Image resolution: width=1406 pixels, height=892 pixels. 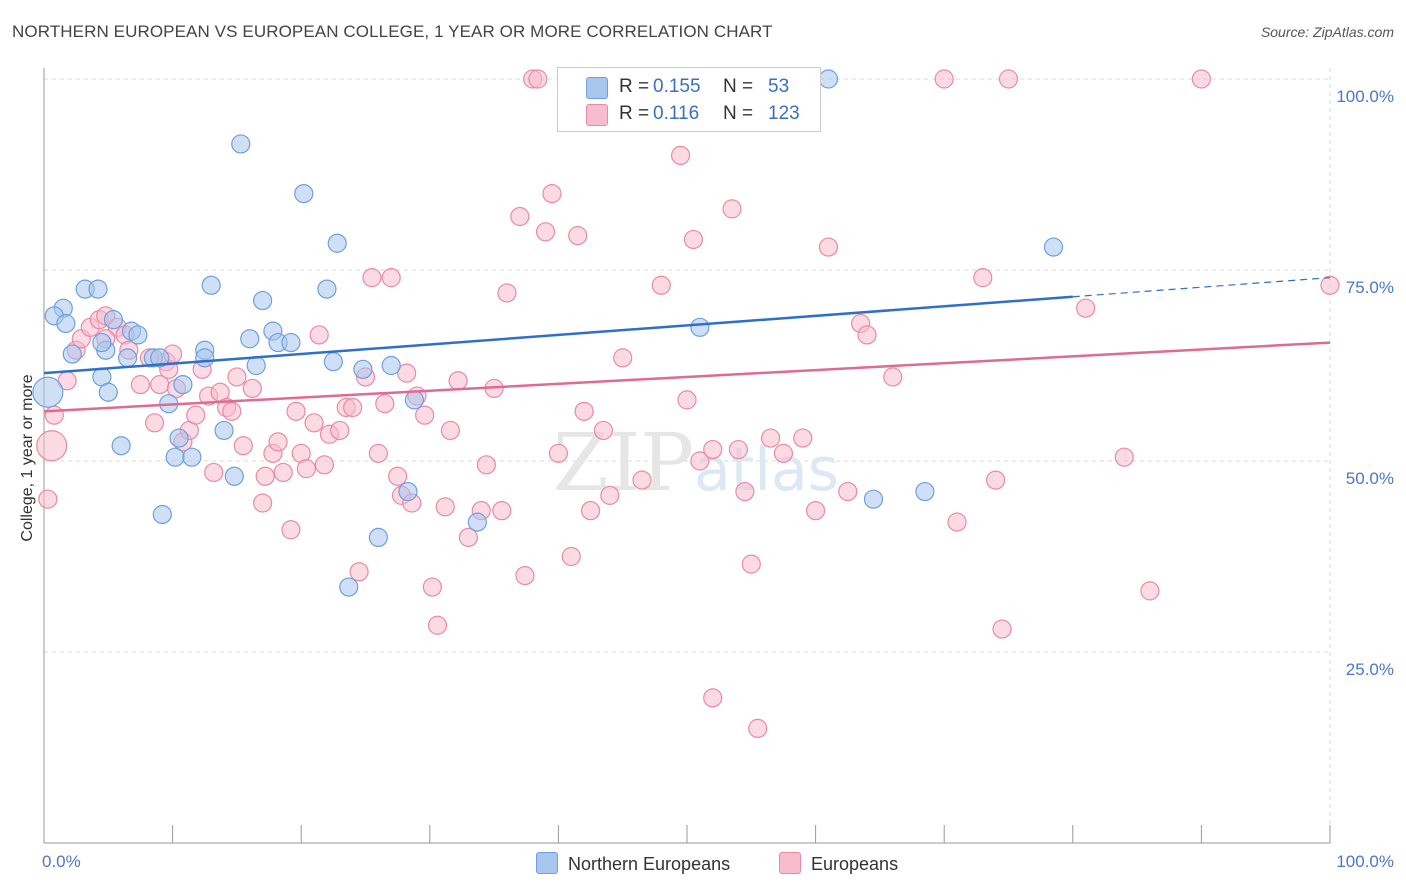 What do you see at coordinates (784, 113) in the screenshot?
I see `legend-n-value: 123` at bounding box center [784, 113].